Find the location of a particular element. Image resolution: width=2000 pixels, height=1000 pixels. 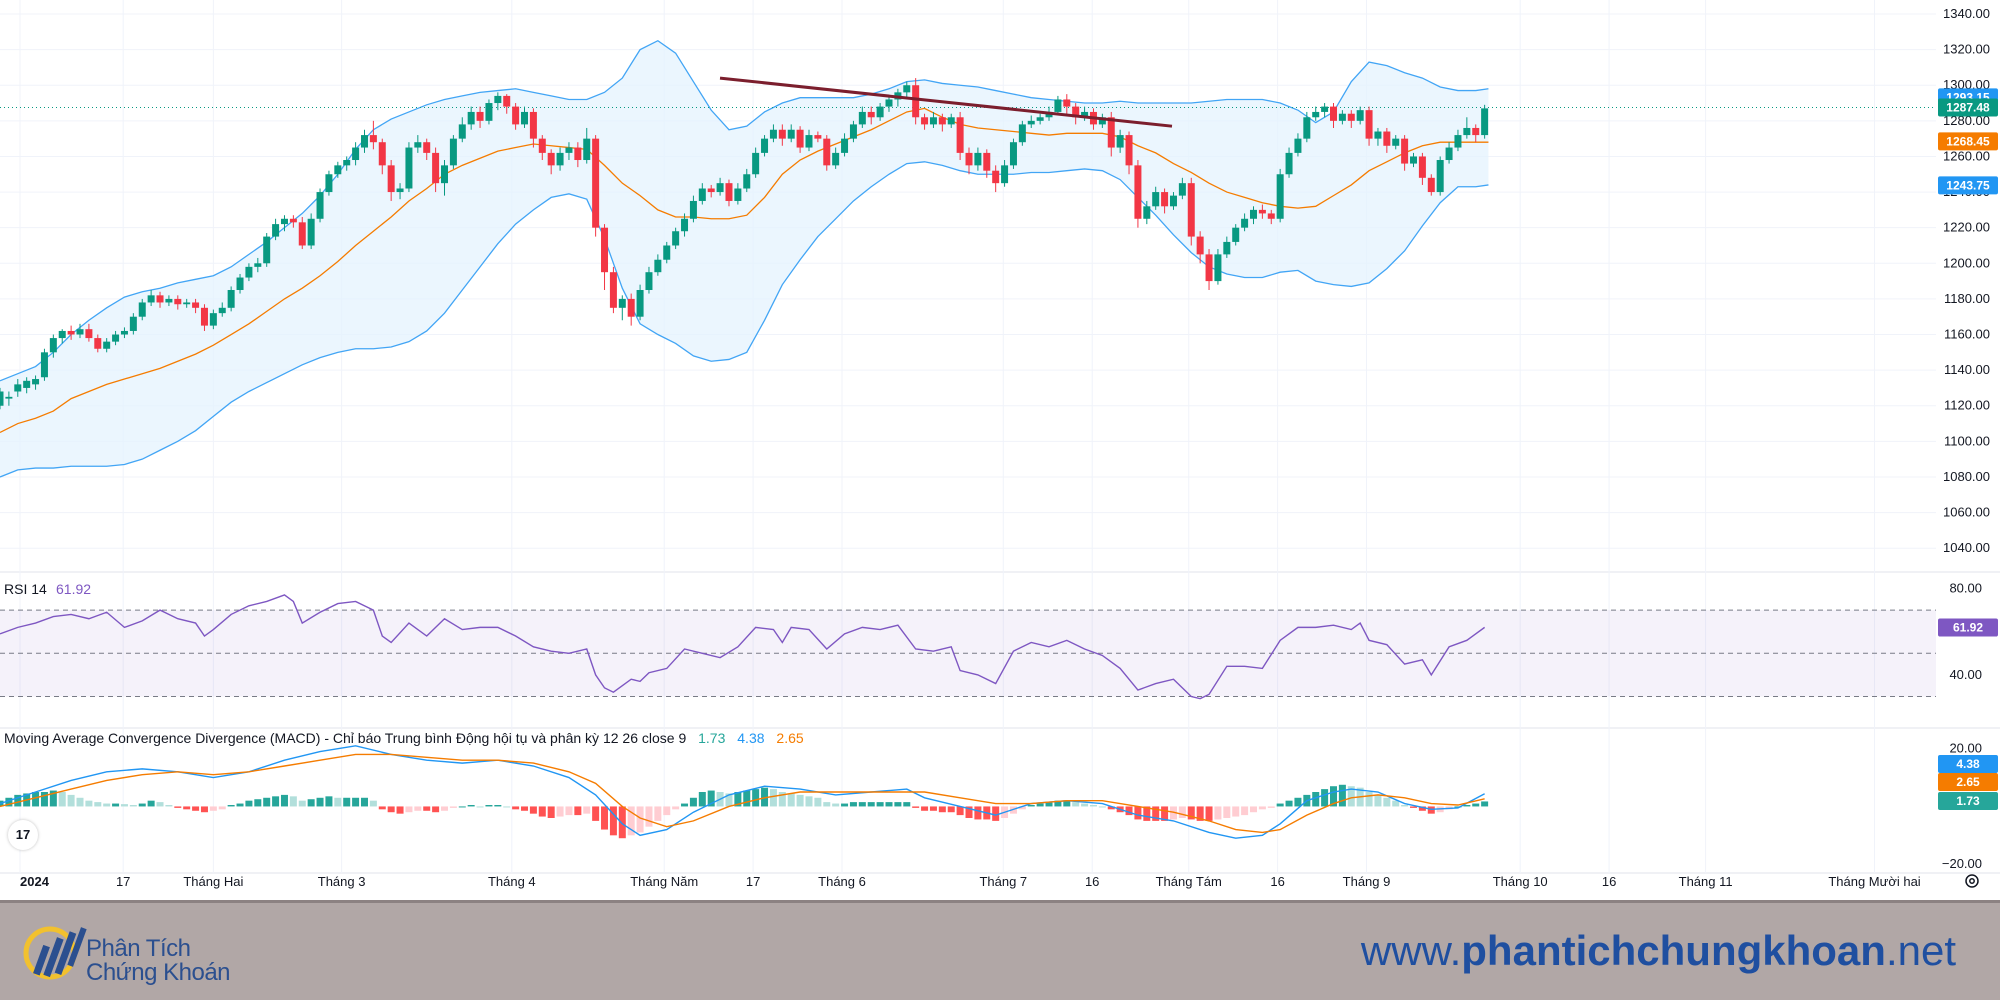

time-tick-label: 17 is located at coordinates (753, 881).